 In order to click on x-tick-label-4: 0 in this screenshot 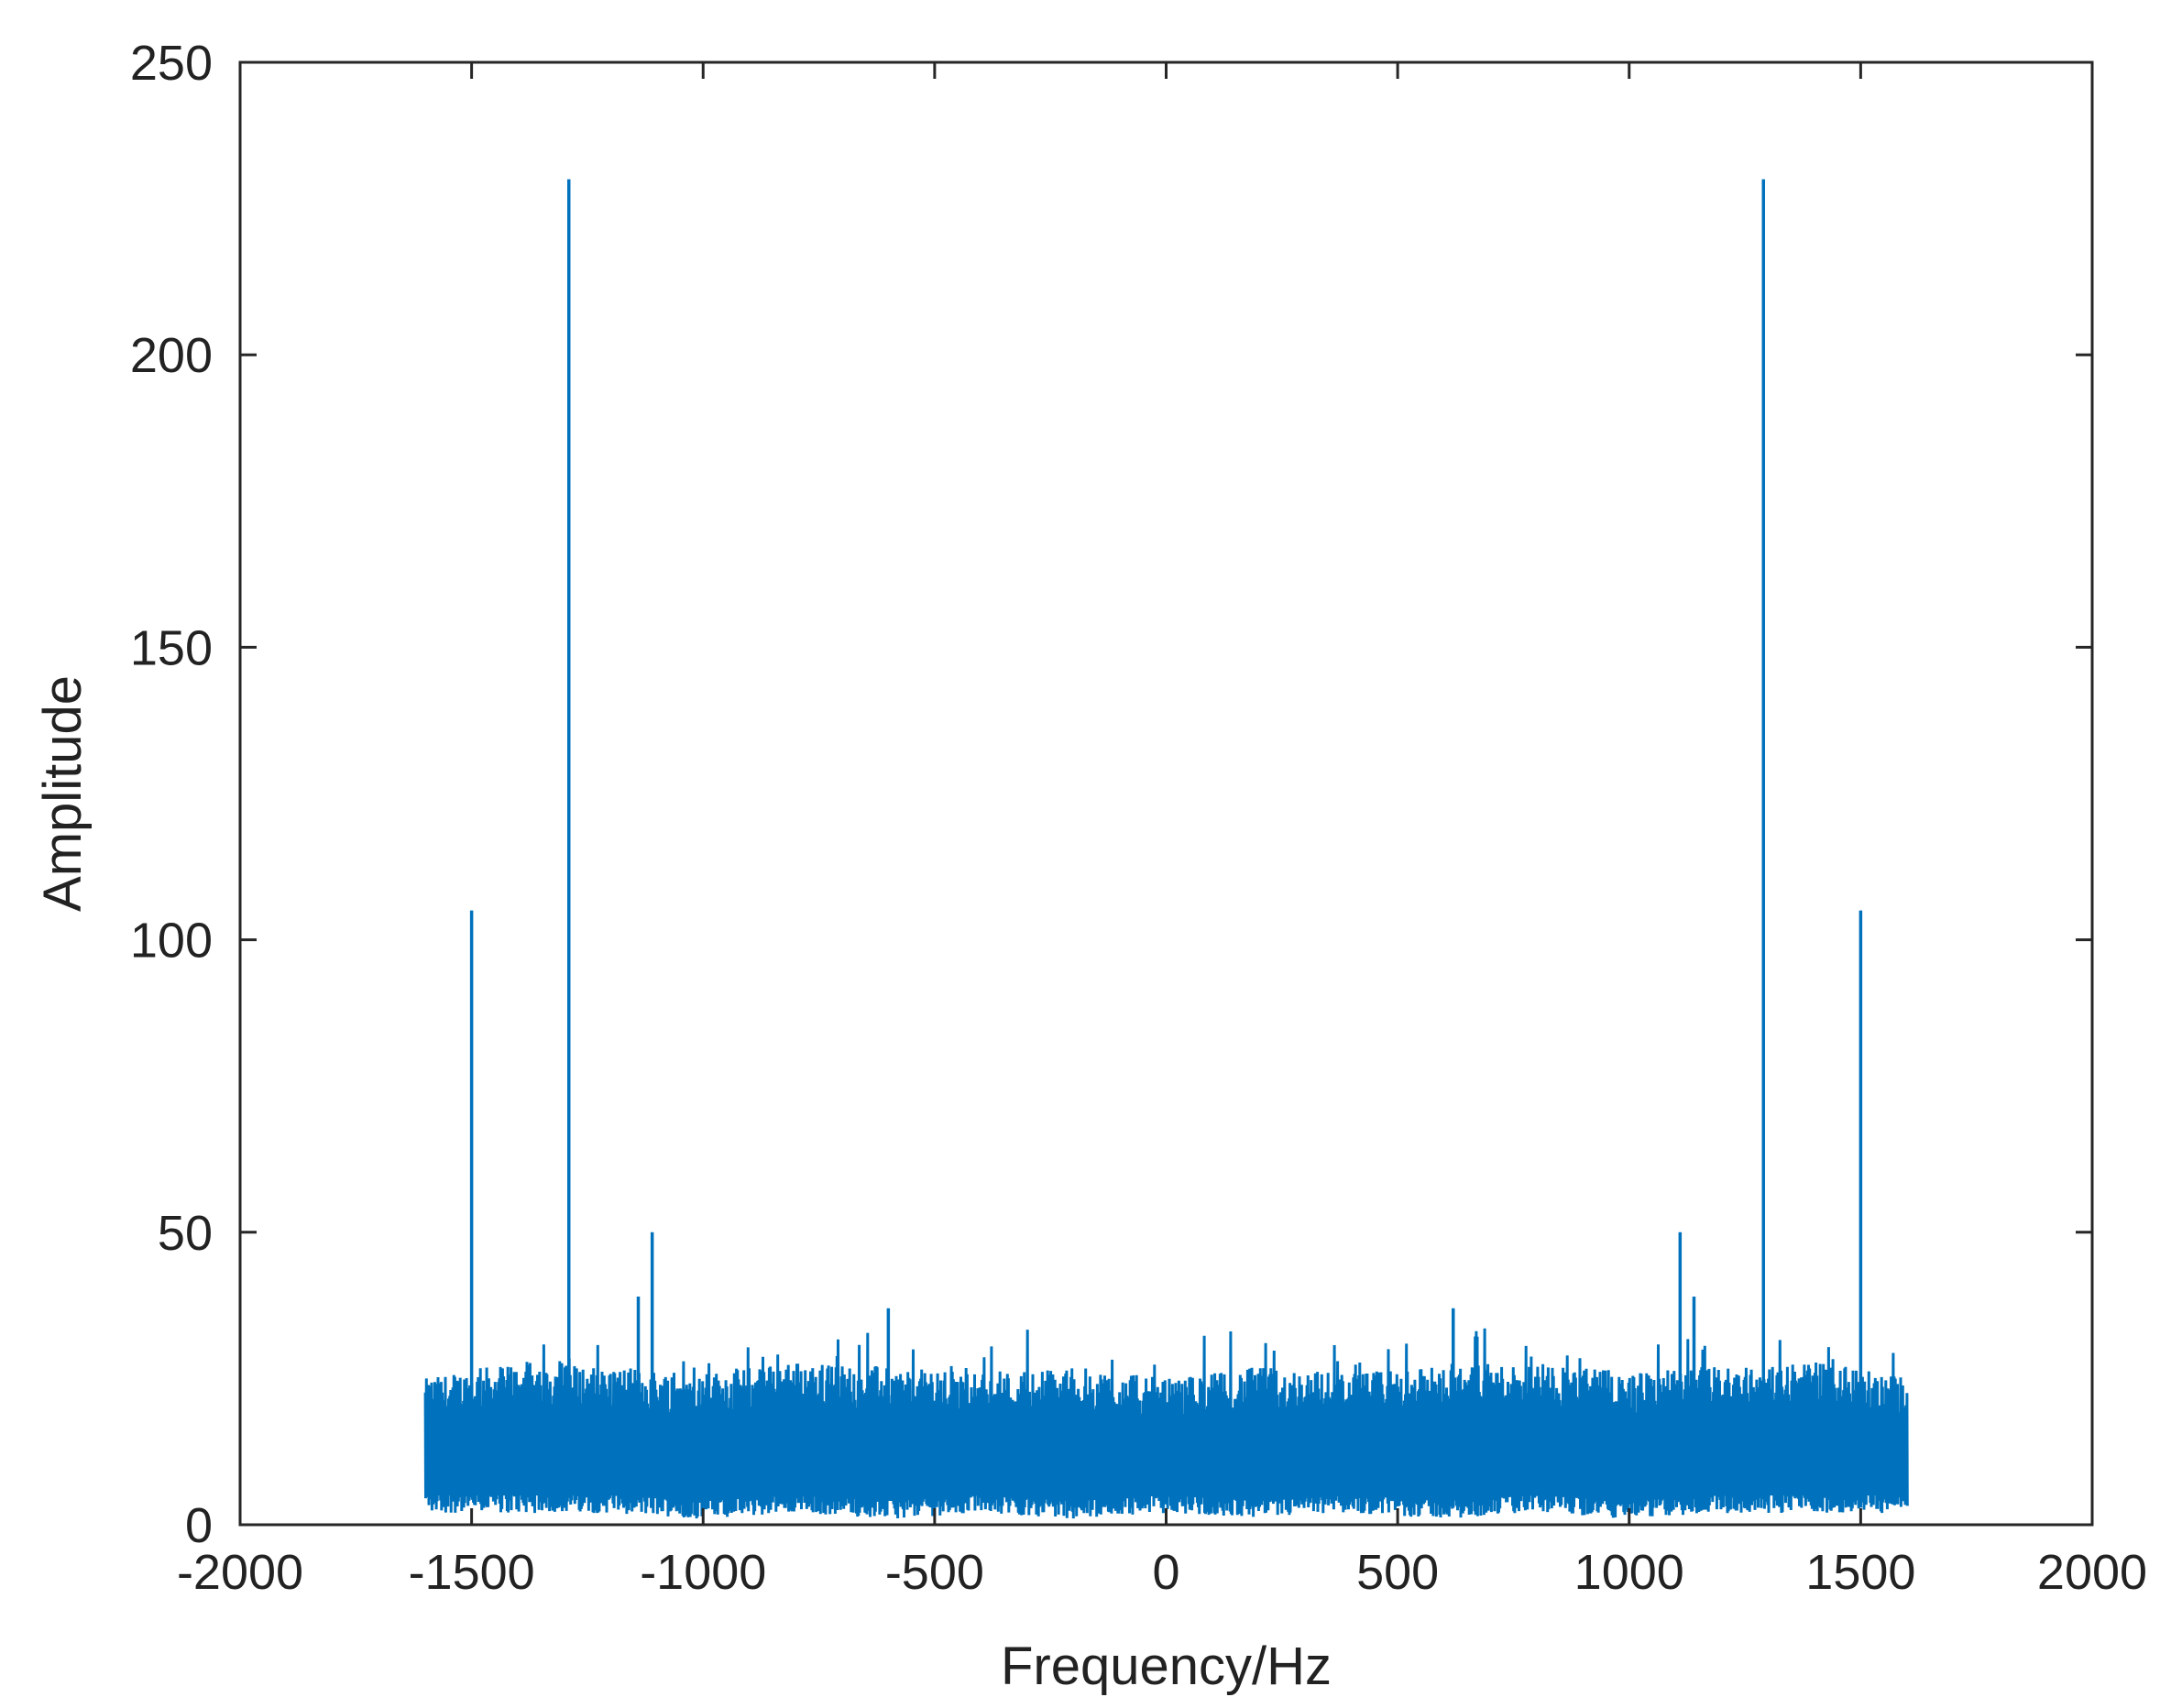, I will do `click(1165, 1573)`.